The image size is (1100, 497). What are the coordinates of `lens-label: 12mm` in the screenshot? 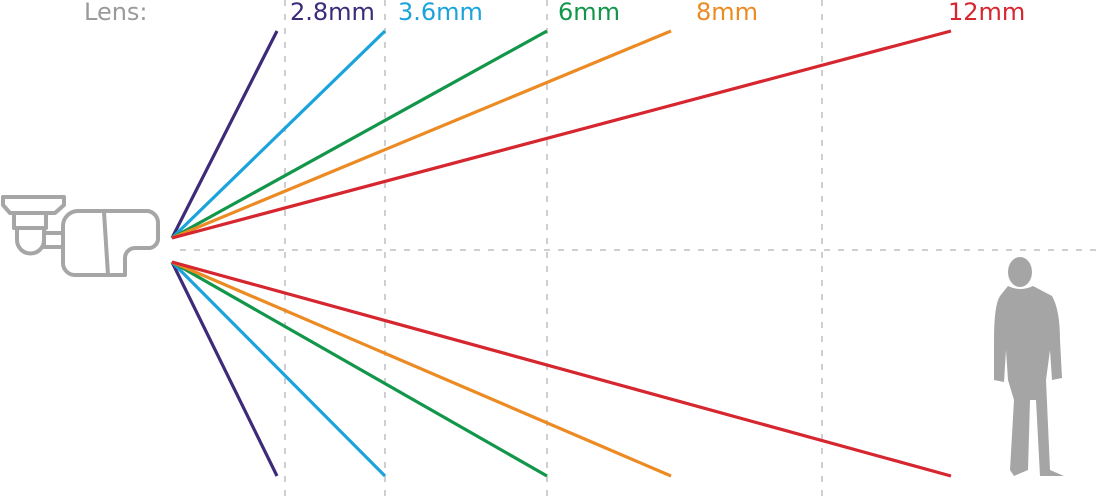 It's located at (986, 13).